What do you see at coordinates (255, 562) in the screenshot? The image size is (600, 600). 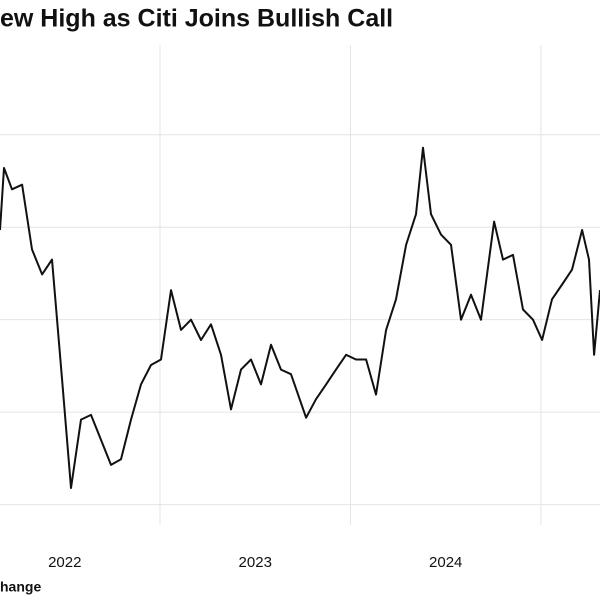 I see `x-tick-label: 2023` at bounding box center [255, 562].